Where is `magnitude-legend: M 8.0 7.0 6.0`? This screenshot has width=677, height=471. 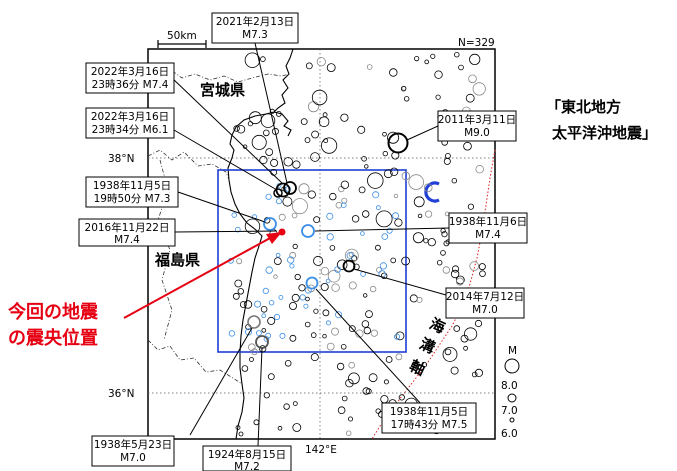 magnitude-legend: M 8.0 7.0 6.0 is located at coordinates (510, 392).